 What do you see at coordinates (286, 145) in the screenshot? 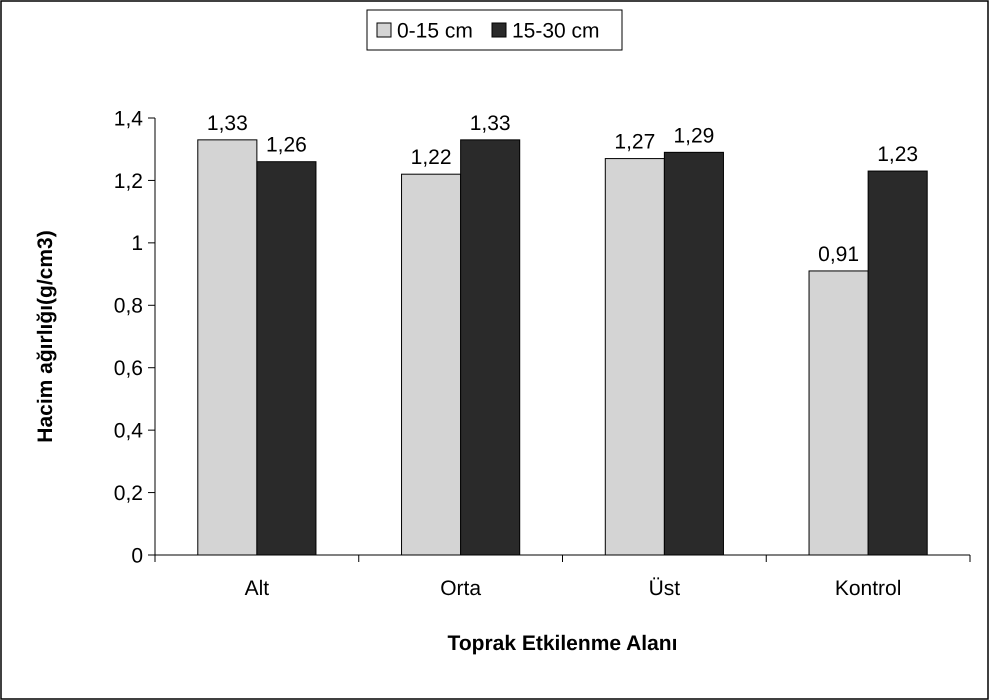
I see `data-label: 1,26` at bounding box center [286, 145].